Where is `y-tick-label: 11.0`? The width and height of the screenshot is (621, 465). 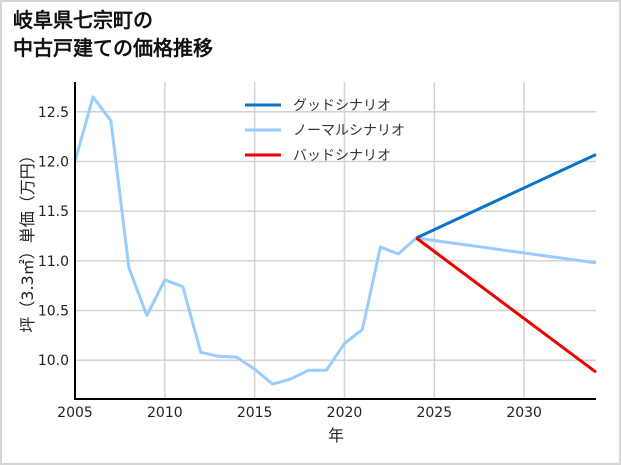
y-tick-label: 11.0 is located at coordinates (53, 262).